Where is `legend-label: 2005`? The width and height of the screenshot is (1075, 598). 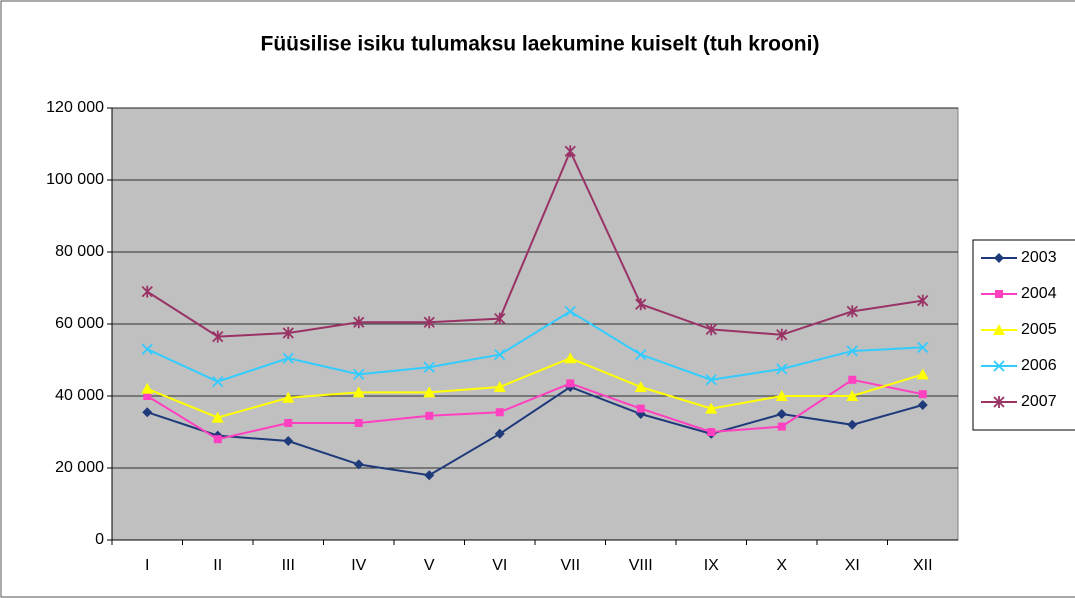
legend-label: 2005 is located at coordinates (1039, 329).